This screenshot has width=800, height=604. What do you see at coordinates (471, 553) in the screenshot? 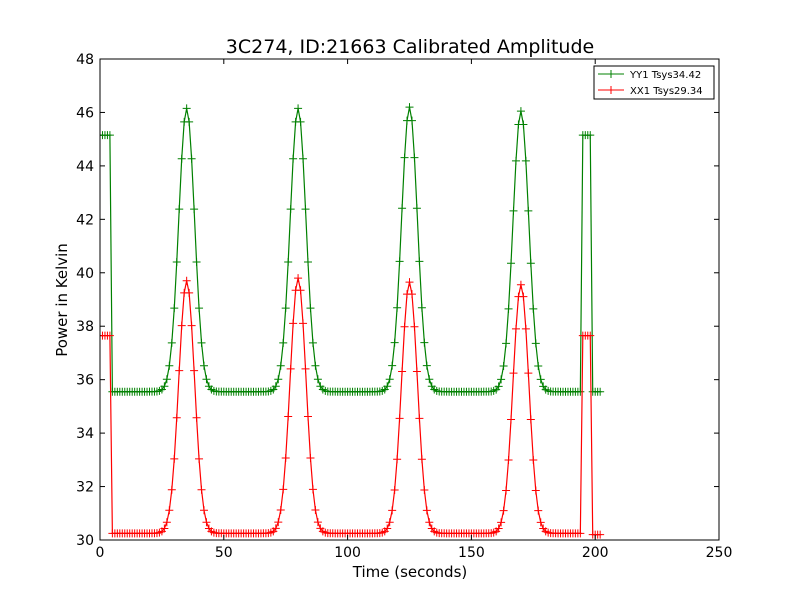
I see `x-tick-label-3: 150` at bounding box center [471, 553].